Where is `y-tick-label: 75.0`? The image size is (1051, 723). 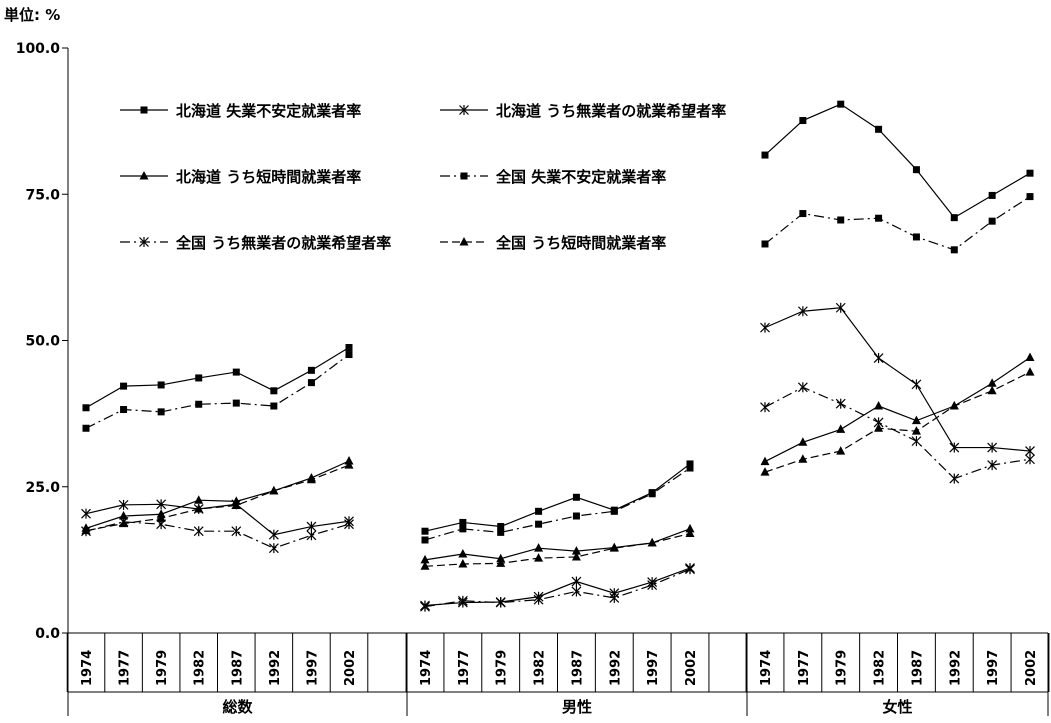
y-tick-label: 75.0 is located at coordinates (42, 195).